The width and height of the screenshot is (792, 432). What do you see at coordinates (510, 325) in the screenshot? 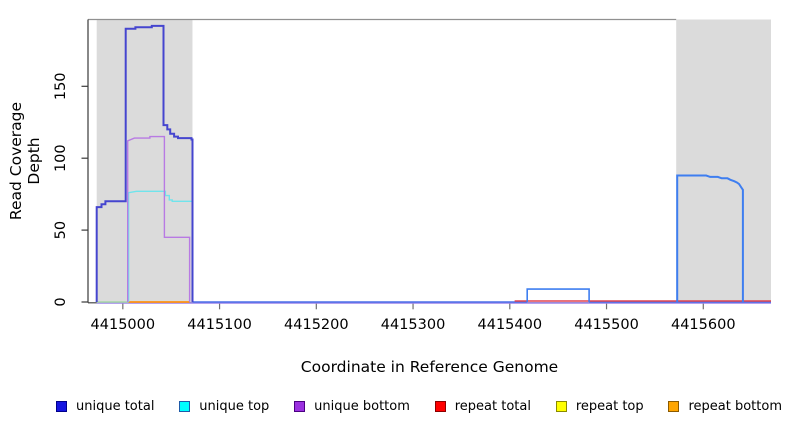
I see `x-tick-label: 4415400` at bounding box center [510, 325].